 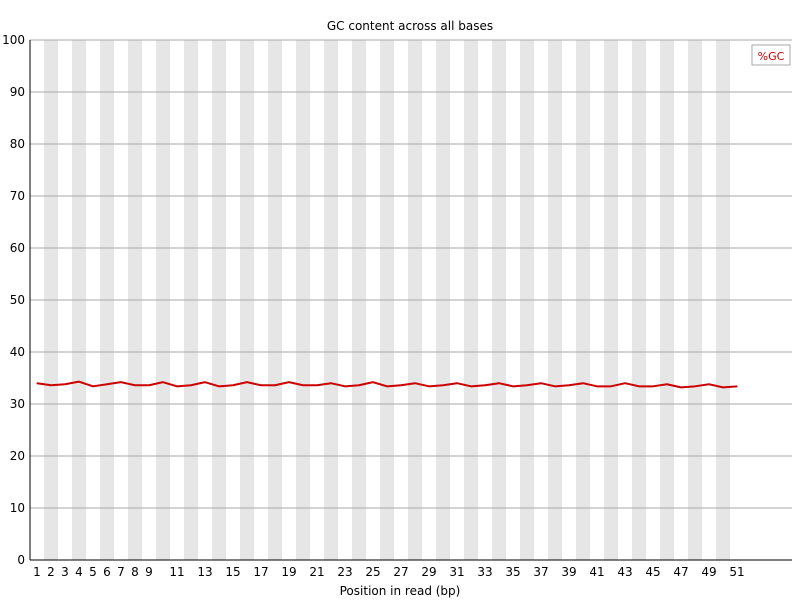 I want to click on x-axis-label: Position in read (bp), so click(x=400, y=591).